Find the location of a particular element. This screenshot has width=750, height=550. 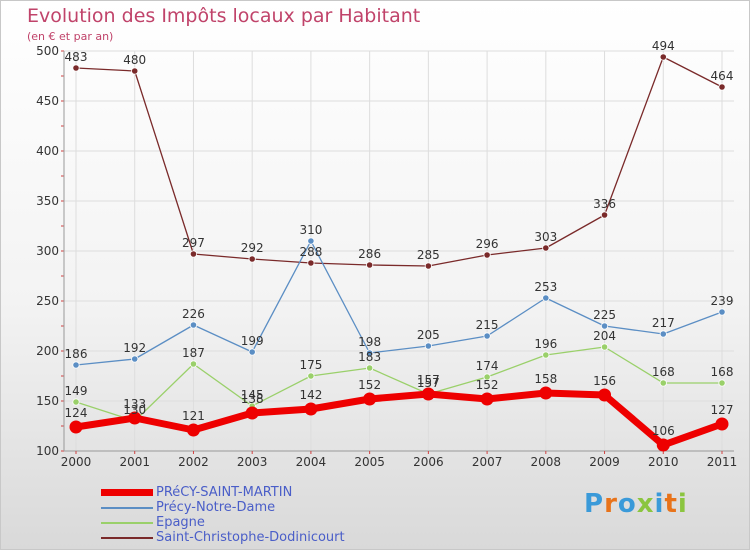

legend-label: PRéCY-SAINT-MARTIN is located at coordinates (224, 492).